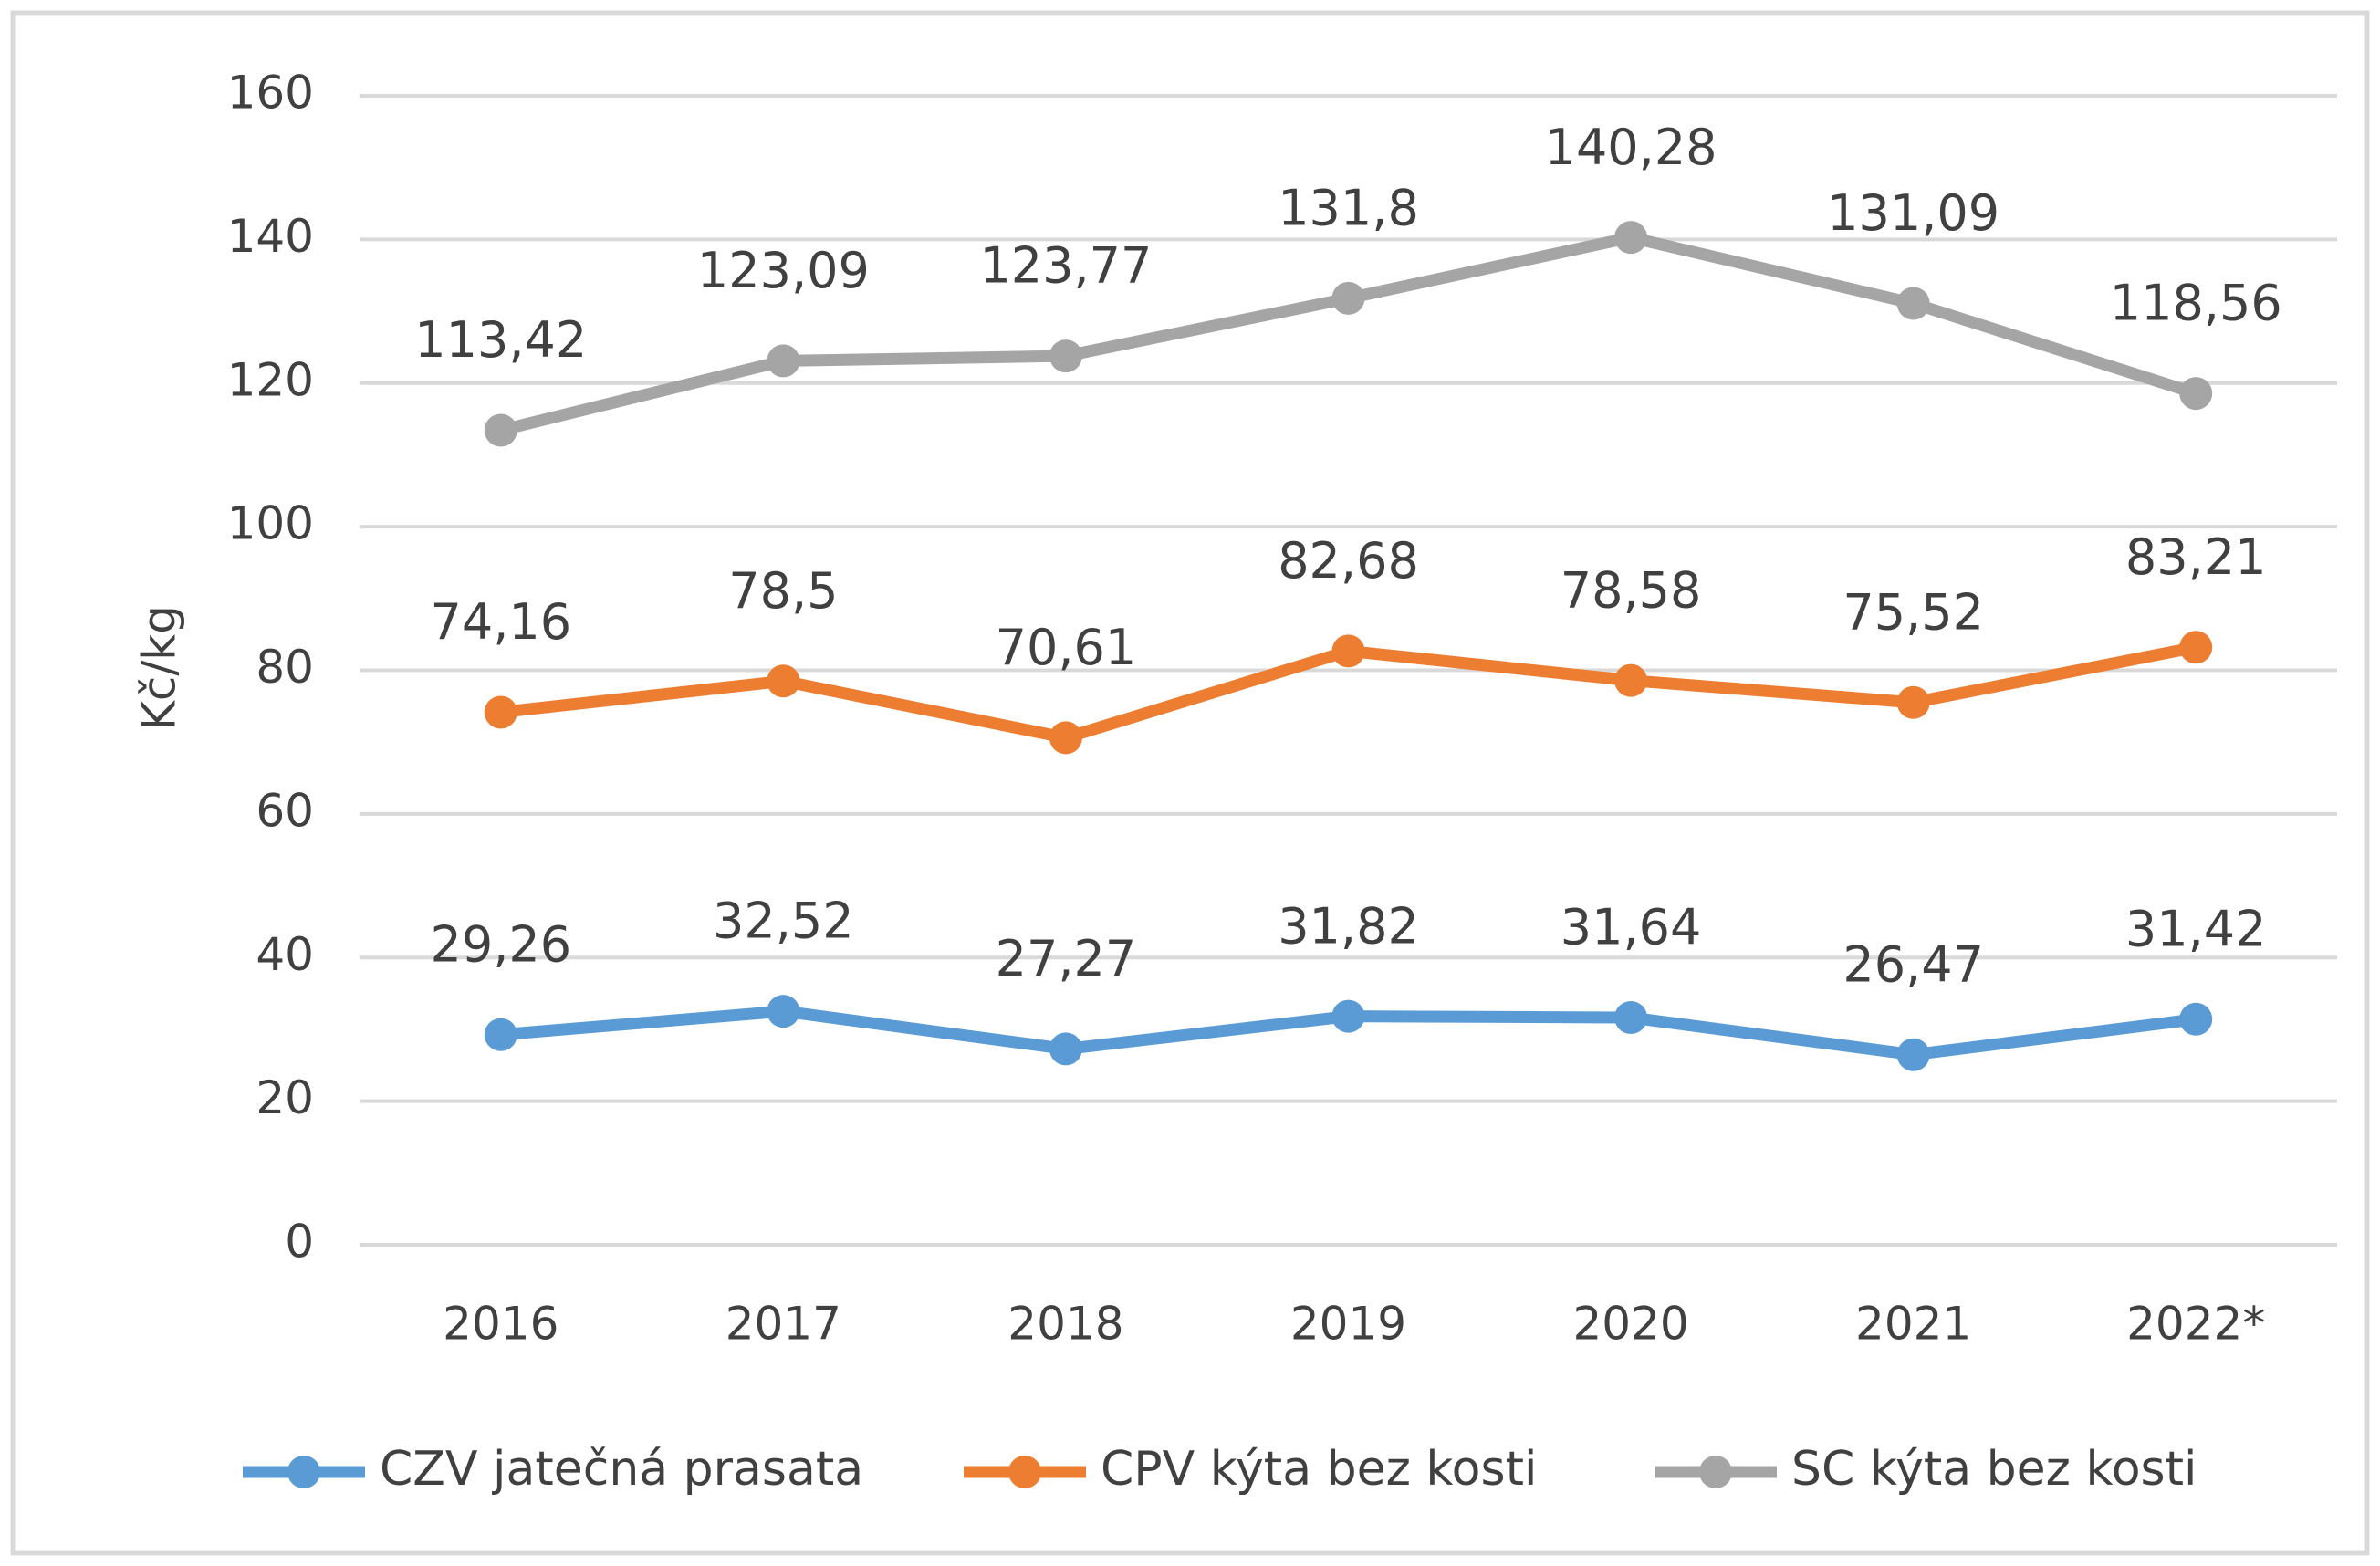 The width and height of the screenshot is (2380, 1566). Describe the element at coordinates (784, 270) in the screenshot. I see `data-label: 123,09` at that location.